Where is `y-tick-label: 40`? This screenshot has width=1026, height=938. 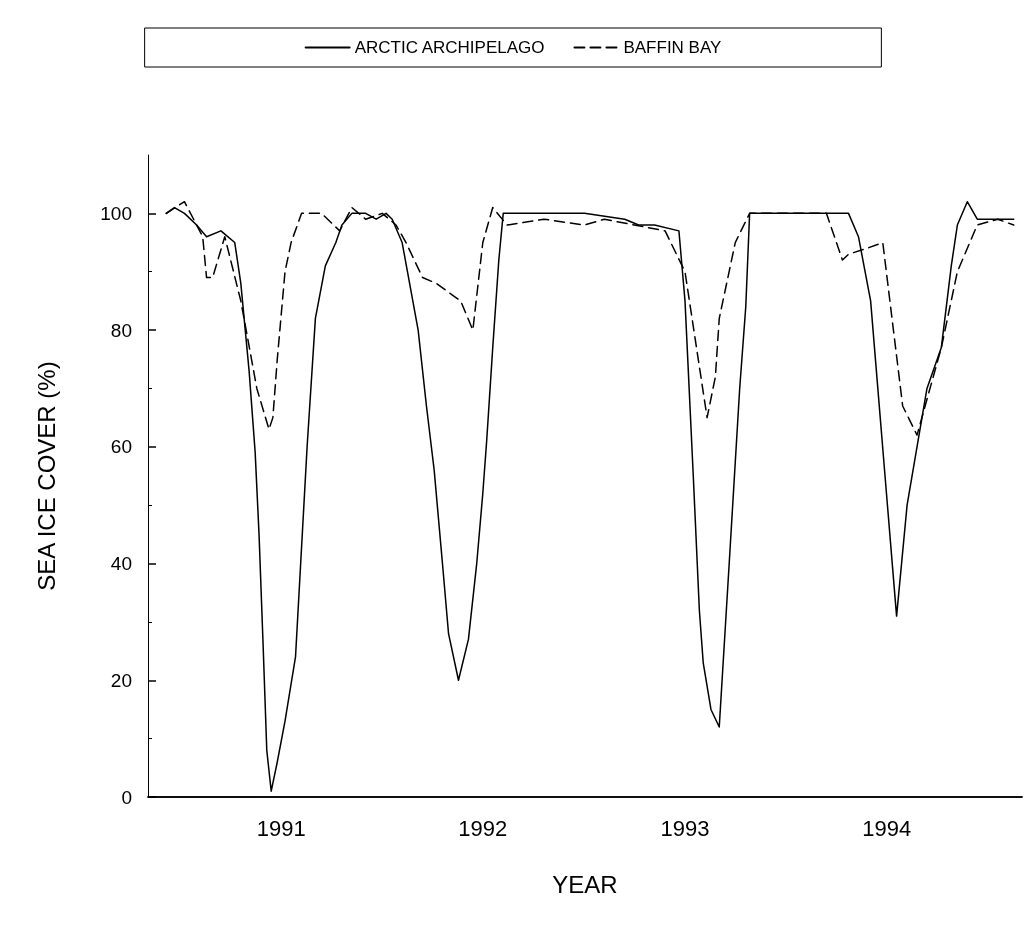 y-tick-label: 40 is located at coordinates (121, 564).